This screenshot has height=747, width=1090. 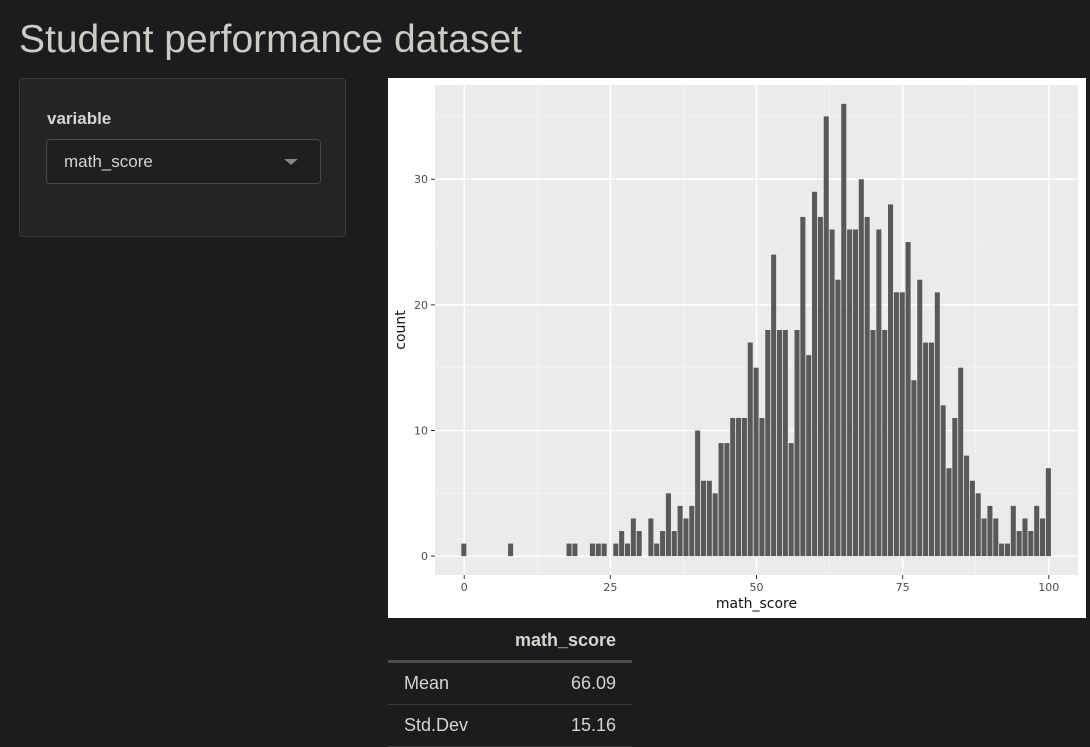 What do you see at coordinates (424, 556) in the screenshot?
I see `y-tick-label: 0` at bounding box center [424, 556].